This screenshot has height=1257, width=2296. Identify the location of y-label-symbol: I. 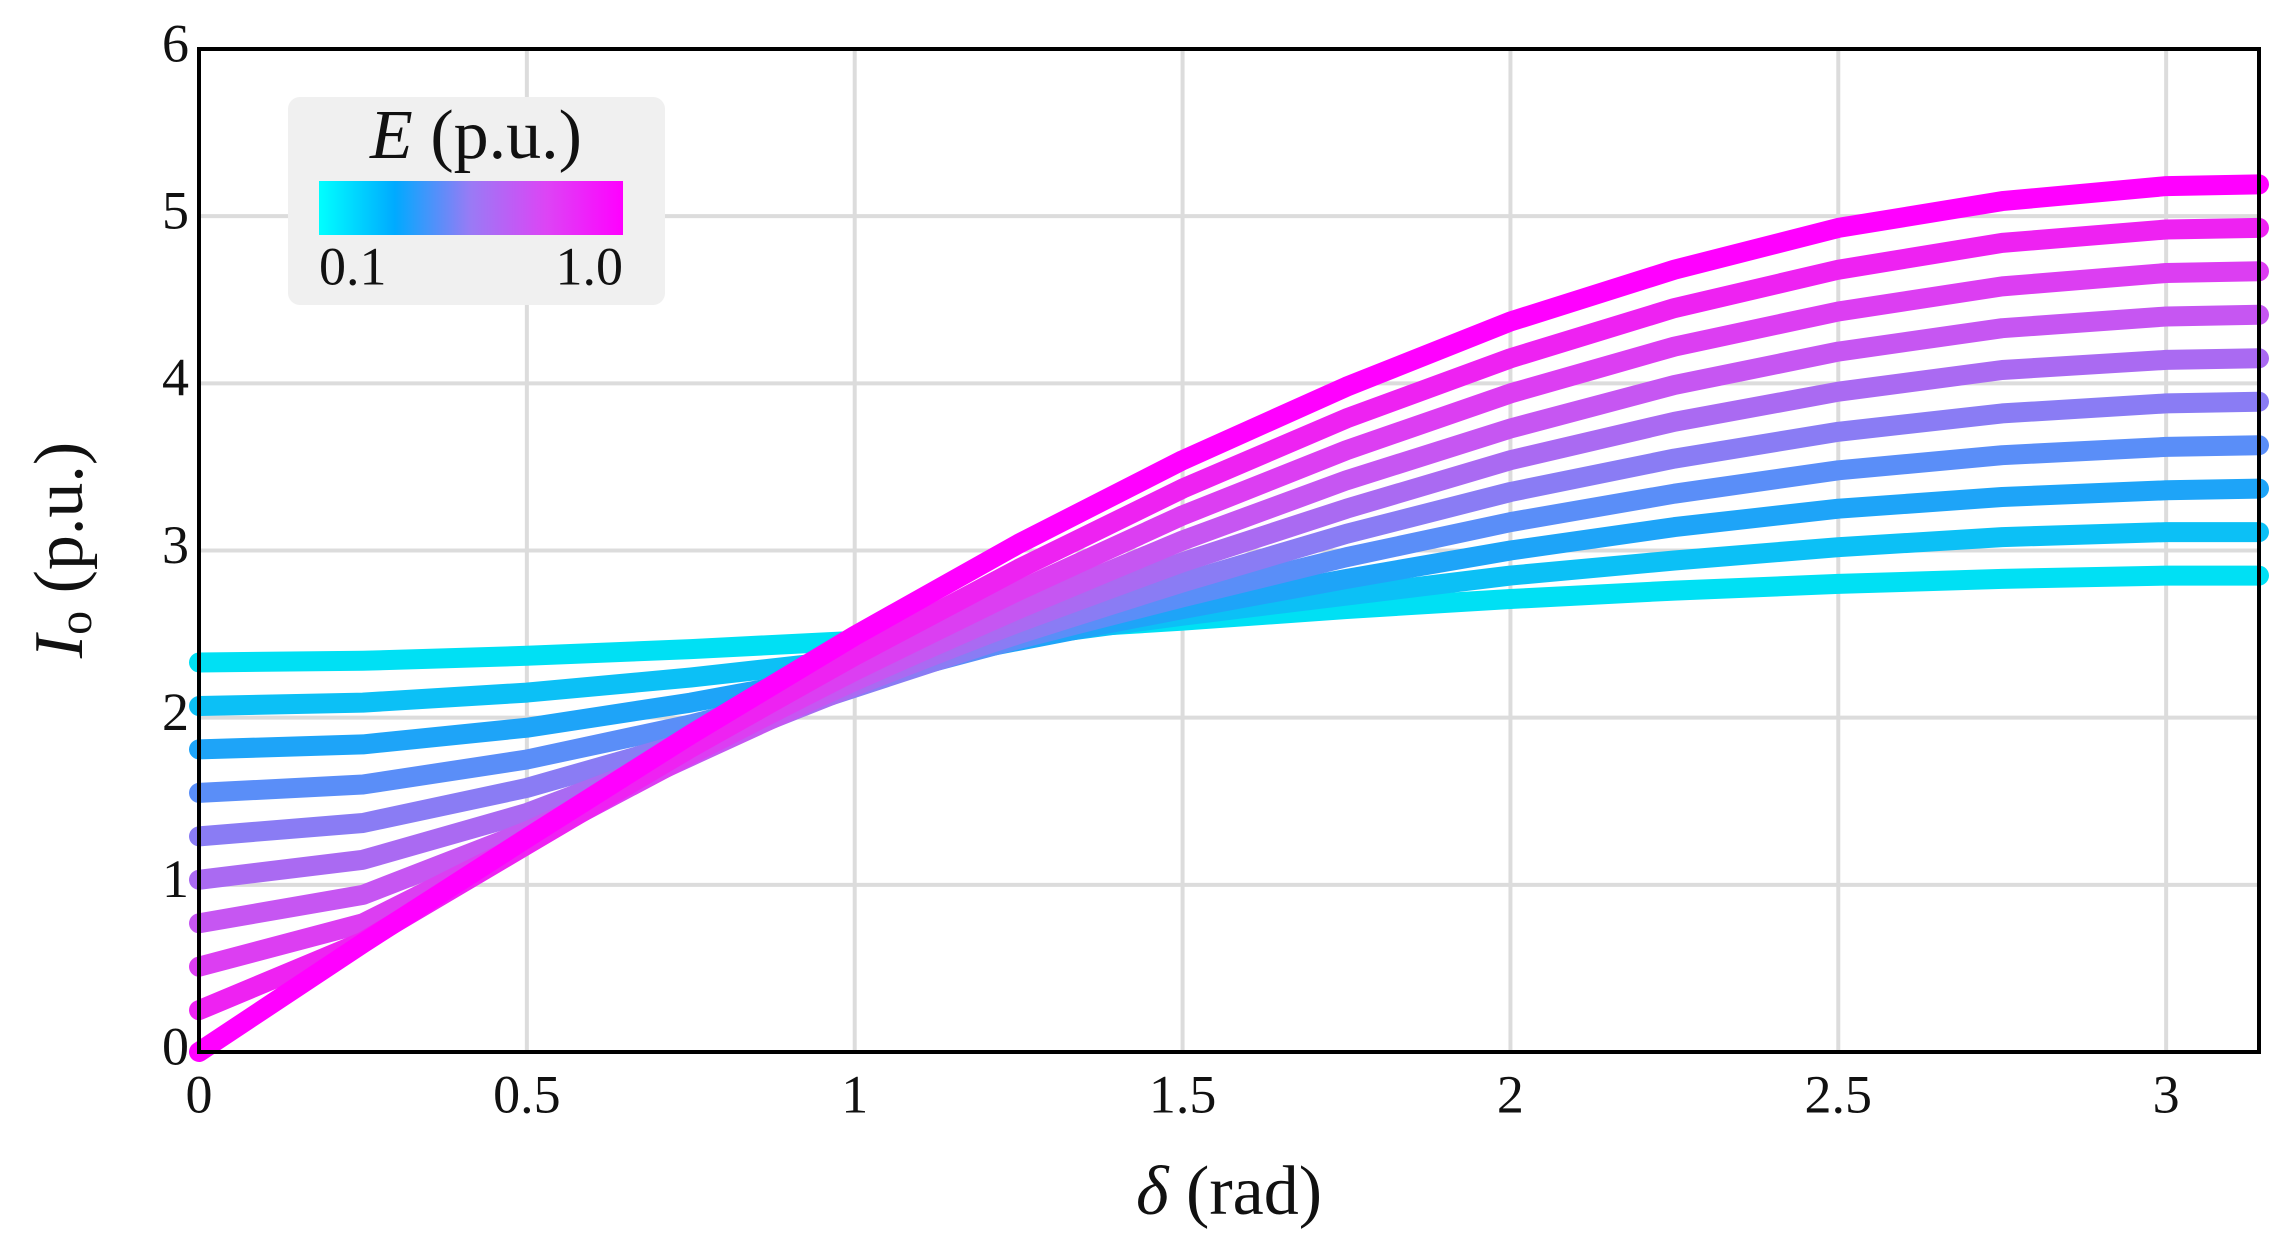
(59, 645).